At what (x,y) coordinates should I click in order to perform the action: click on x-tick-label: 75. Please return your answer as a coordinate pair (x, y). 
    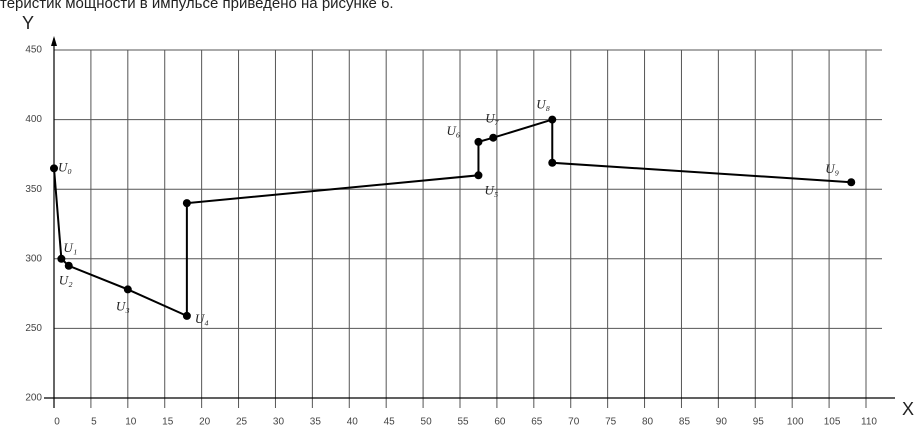
    Looking at the image, I should click on (611, 421).